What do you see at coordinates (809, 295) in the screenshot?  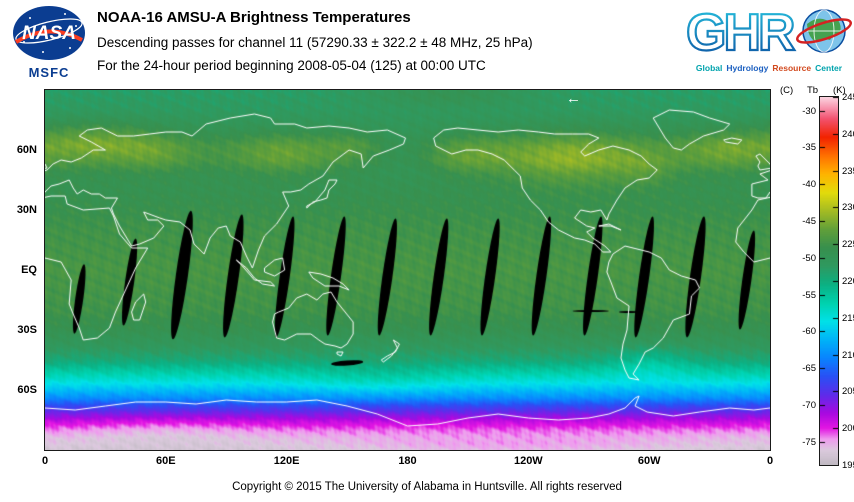 I see `colorbar-celsius-label: -55` at bounding box center [809, 295].